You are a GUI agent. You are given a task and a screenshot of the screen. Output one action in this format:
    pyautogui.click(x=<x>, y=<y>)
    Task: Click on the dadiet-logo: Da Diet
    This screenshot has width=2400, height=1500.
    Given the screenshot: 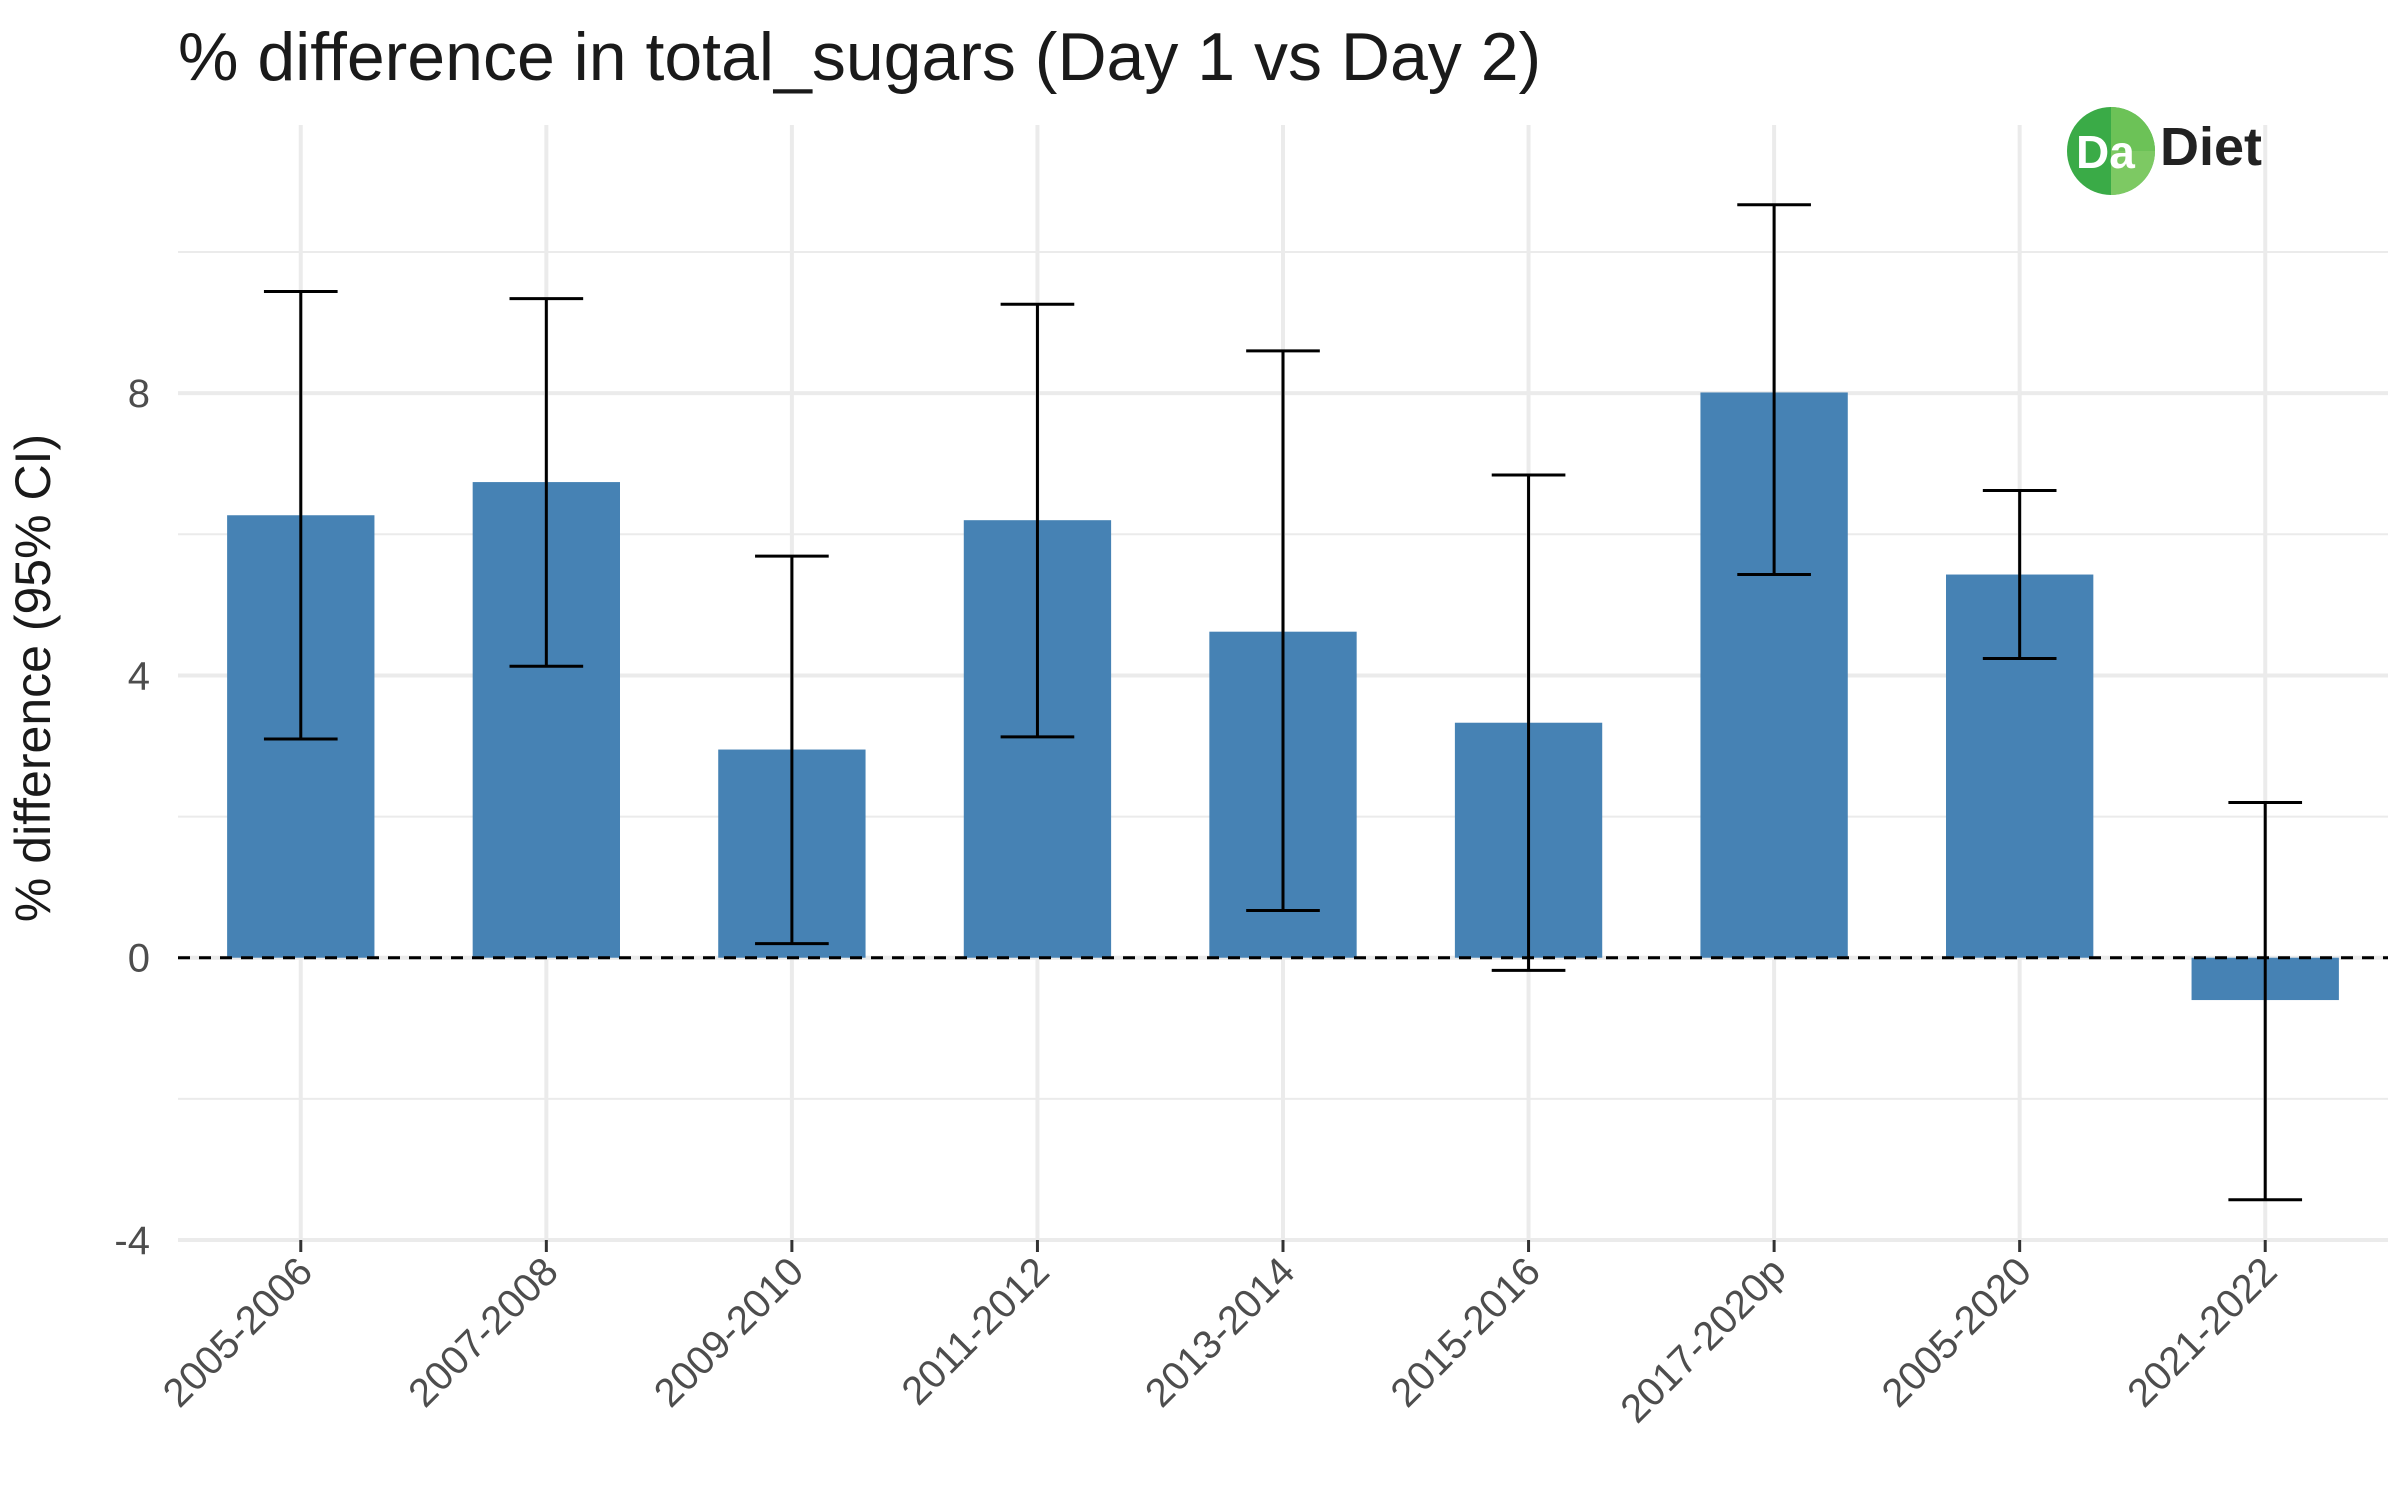 What is the action you would take?
    pyautogui.click(x=2169, y=151)
    